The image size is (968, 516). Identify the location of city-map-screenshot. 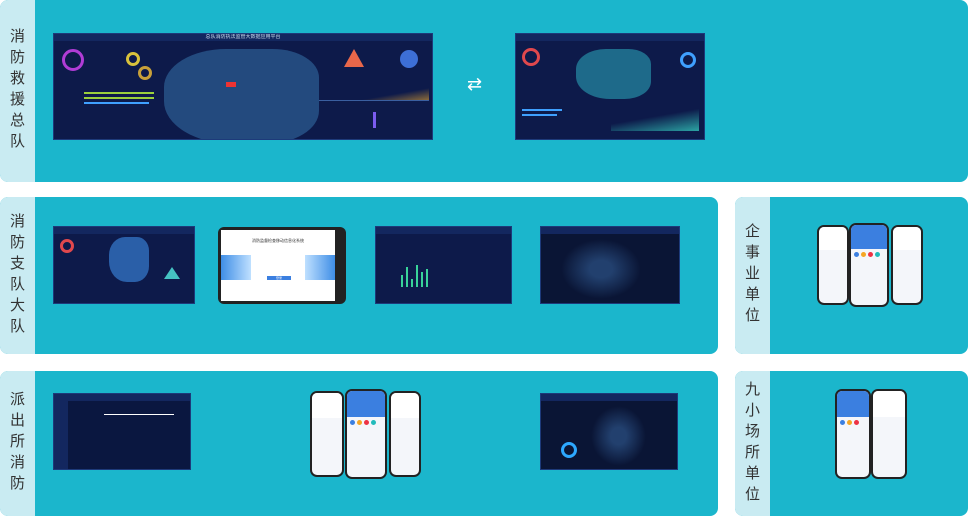
(610, 265).